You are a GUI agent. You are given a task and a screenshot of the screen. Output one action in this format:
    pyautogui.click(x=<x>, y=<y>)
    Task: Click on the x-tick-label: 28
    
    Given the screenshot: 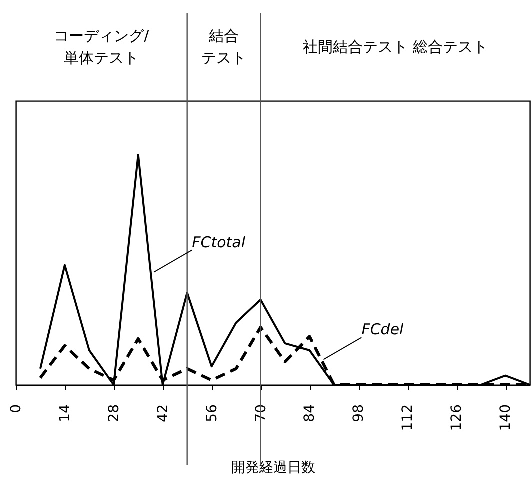 What is the action you would take?
    pyautogui.click(x=114, y=413)
    